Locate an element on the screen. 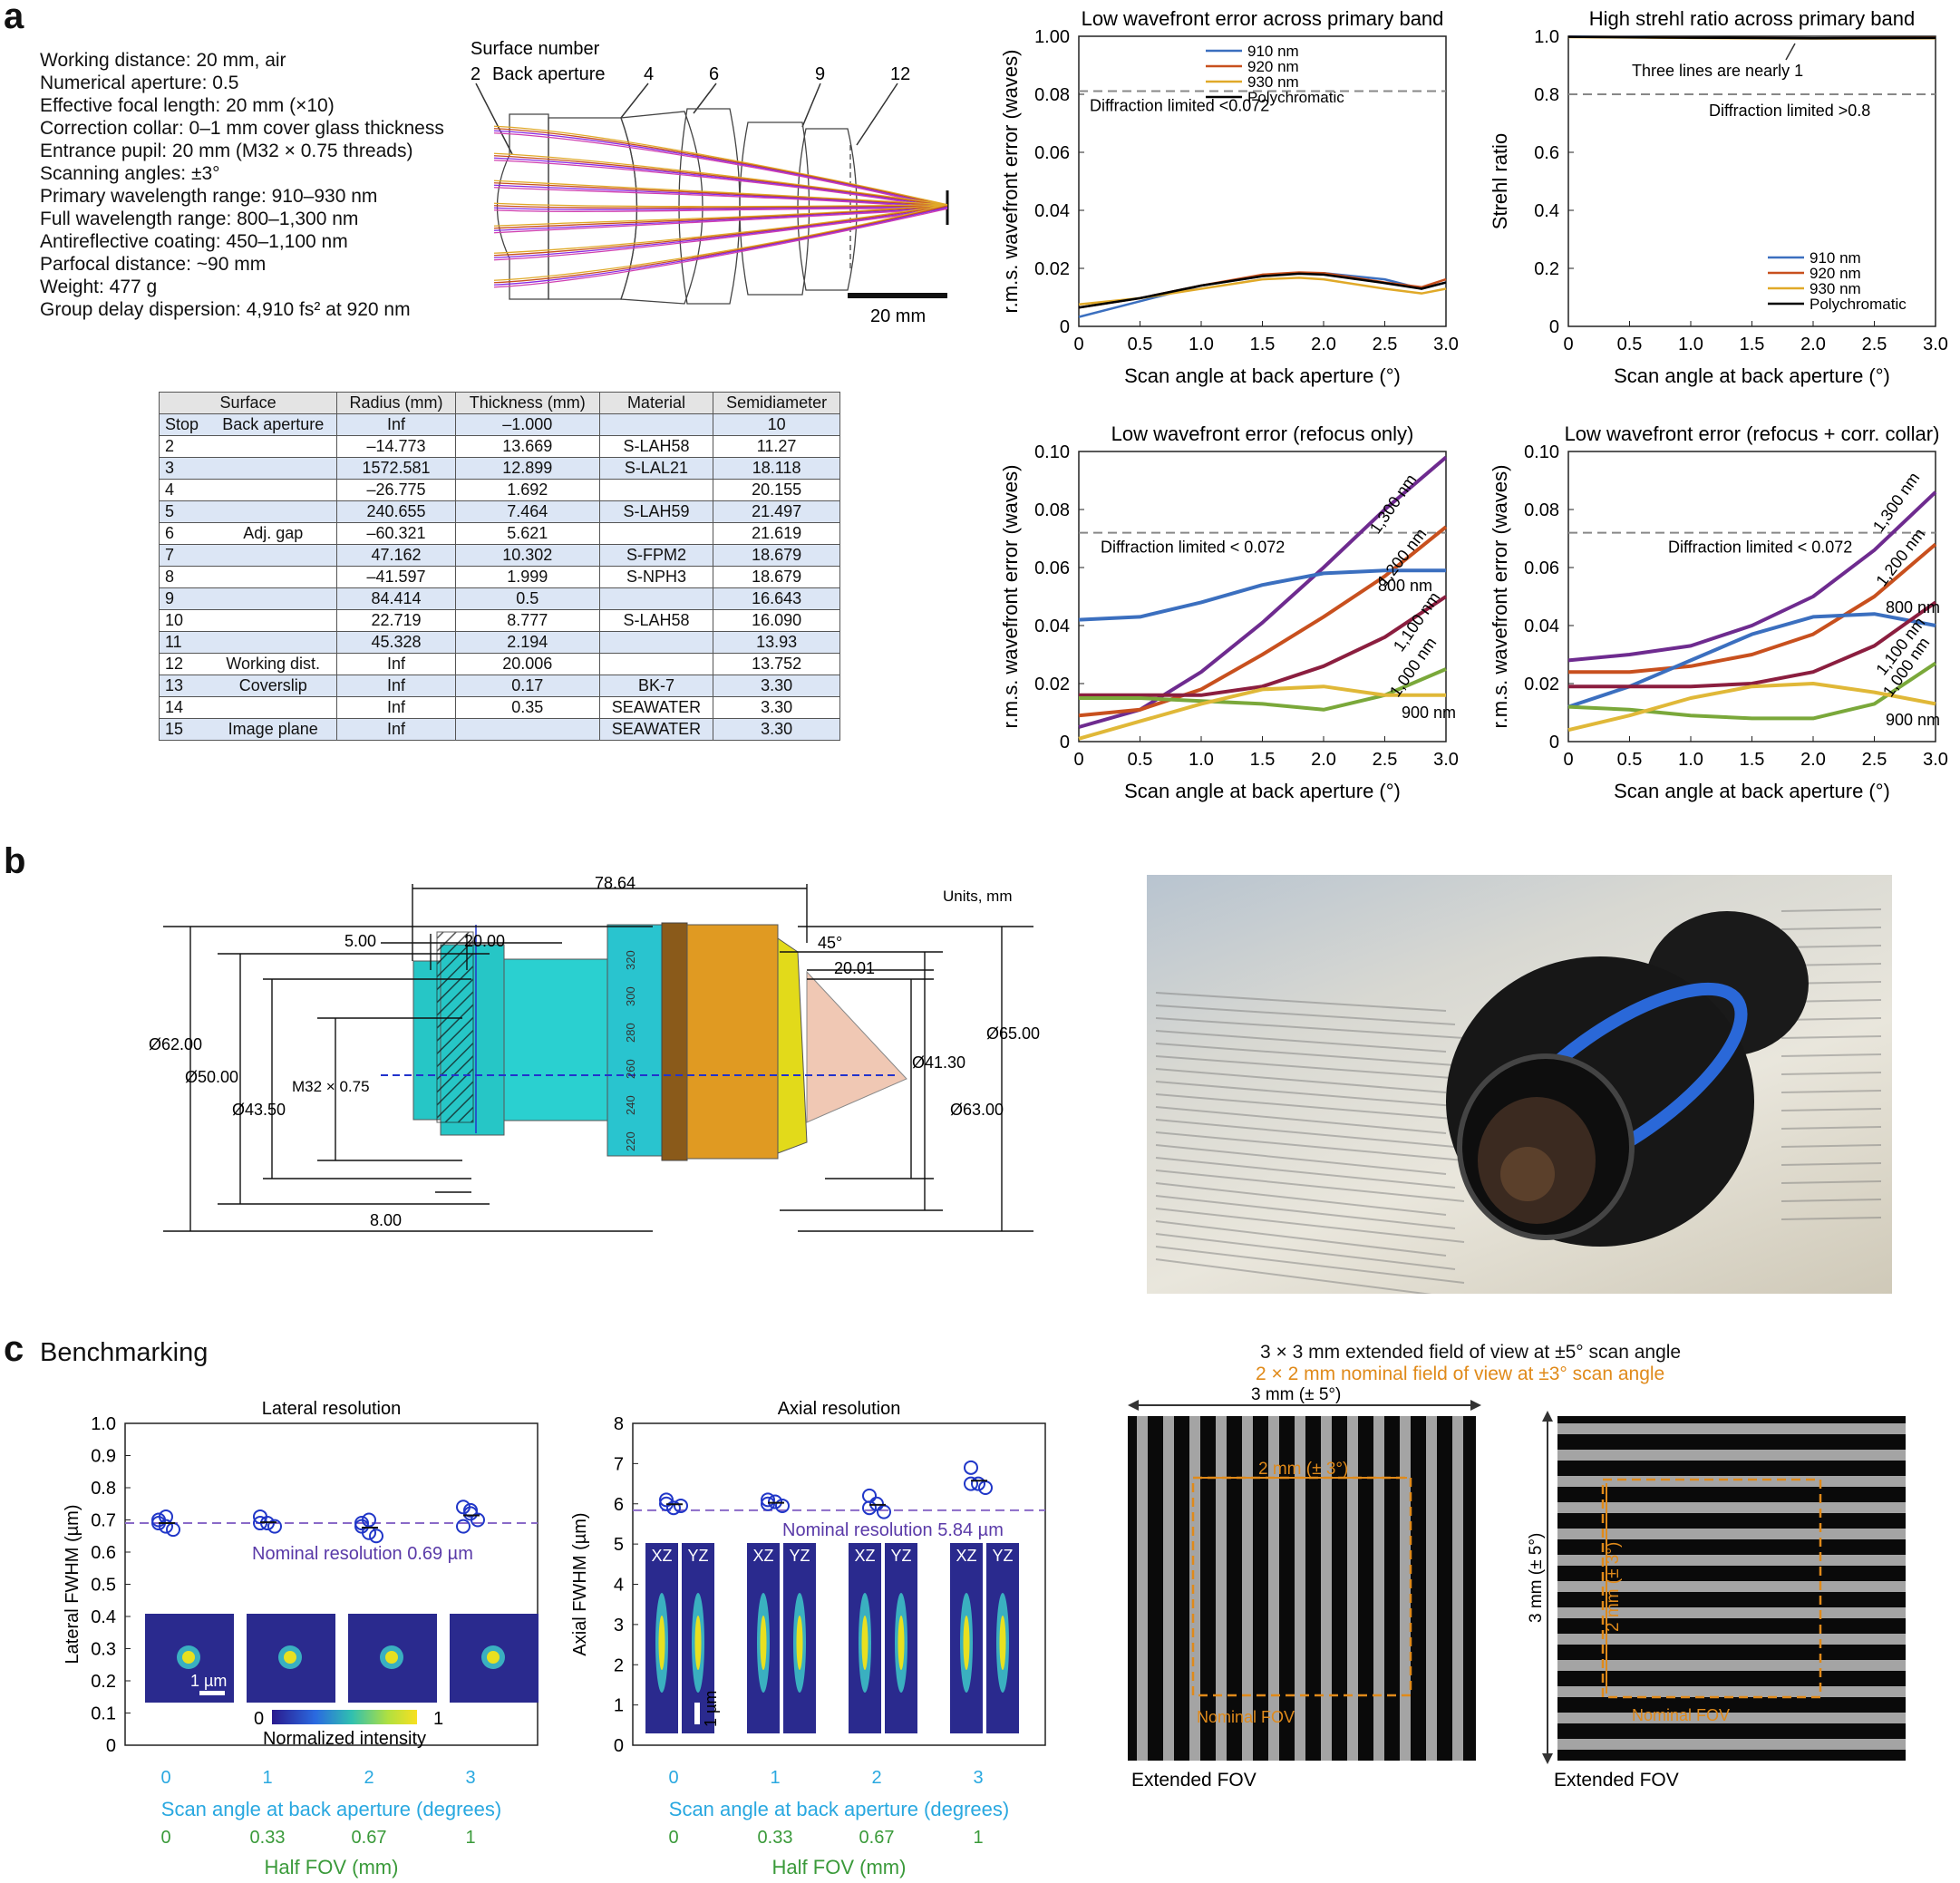 The image size is (1960, 1883). legend-label: 930 nm is located at coordinates (1273, 82).